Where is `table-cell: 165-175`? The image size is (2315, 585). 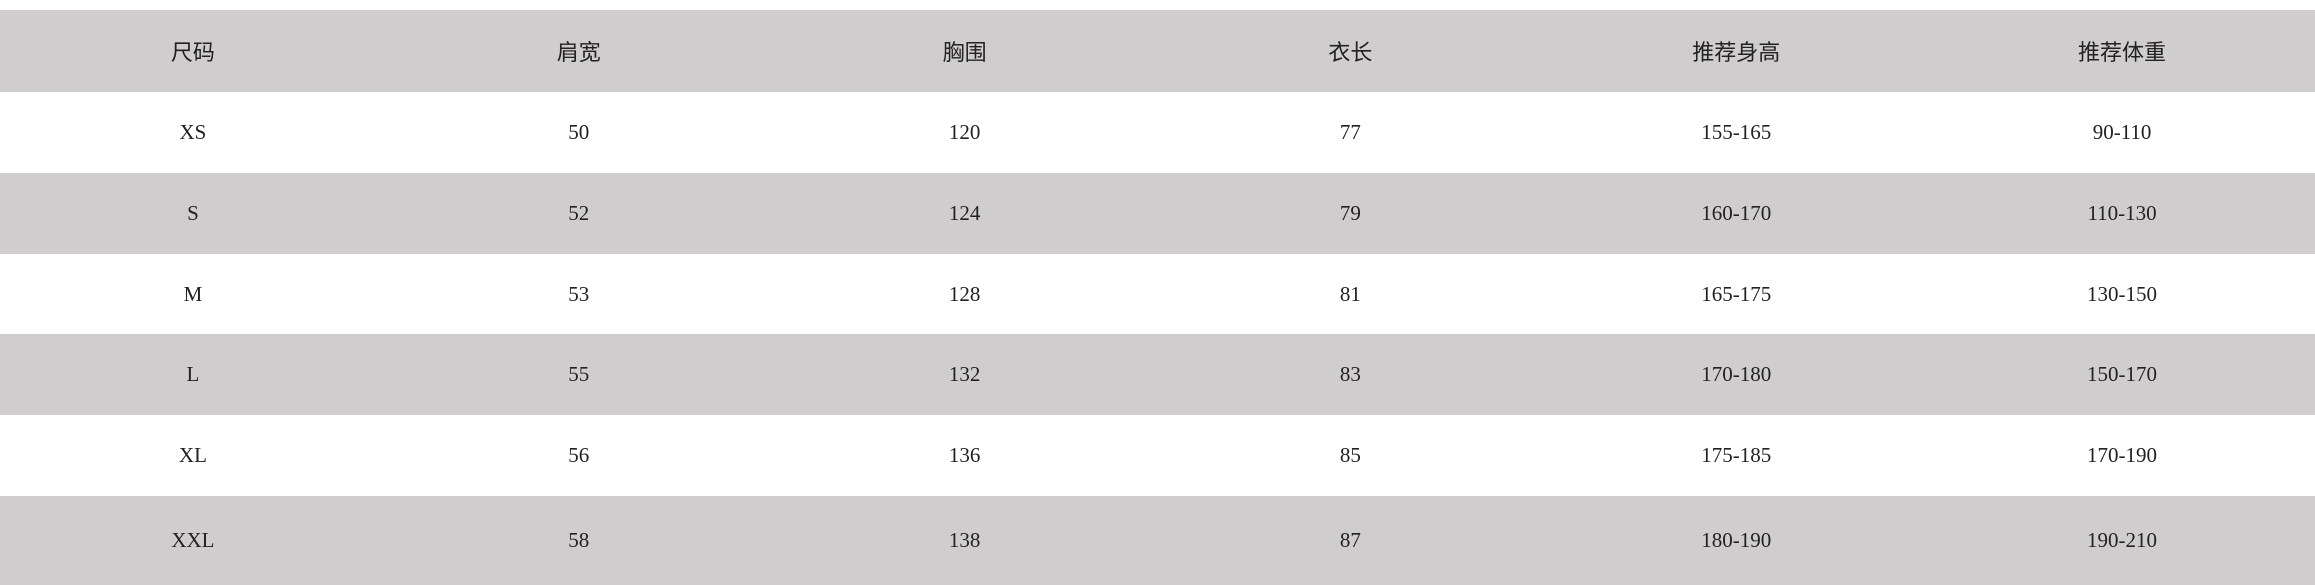 table-cell: 165-175 is located at coordinates (1736, 293).